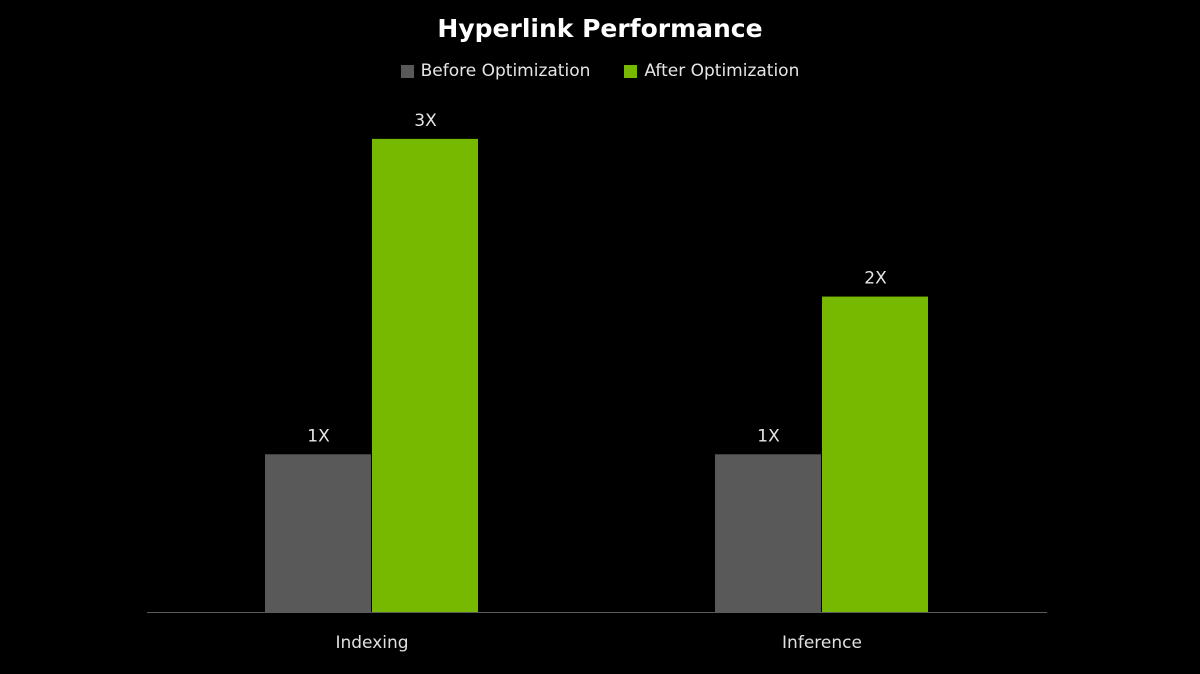  I want to click on x-tick-label: Inference, so click(822, 643).